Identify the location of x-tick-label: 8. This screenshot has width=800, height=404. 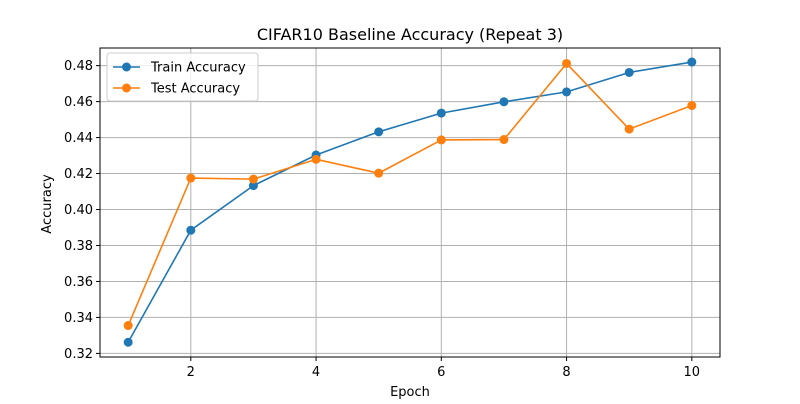
(566, 372).